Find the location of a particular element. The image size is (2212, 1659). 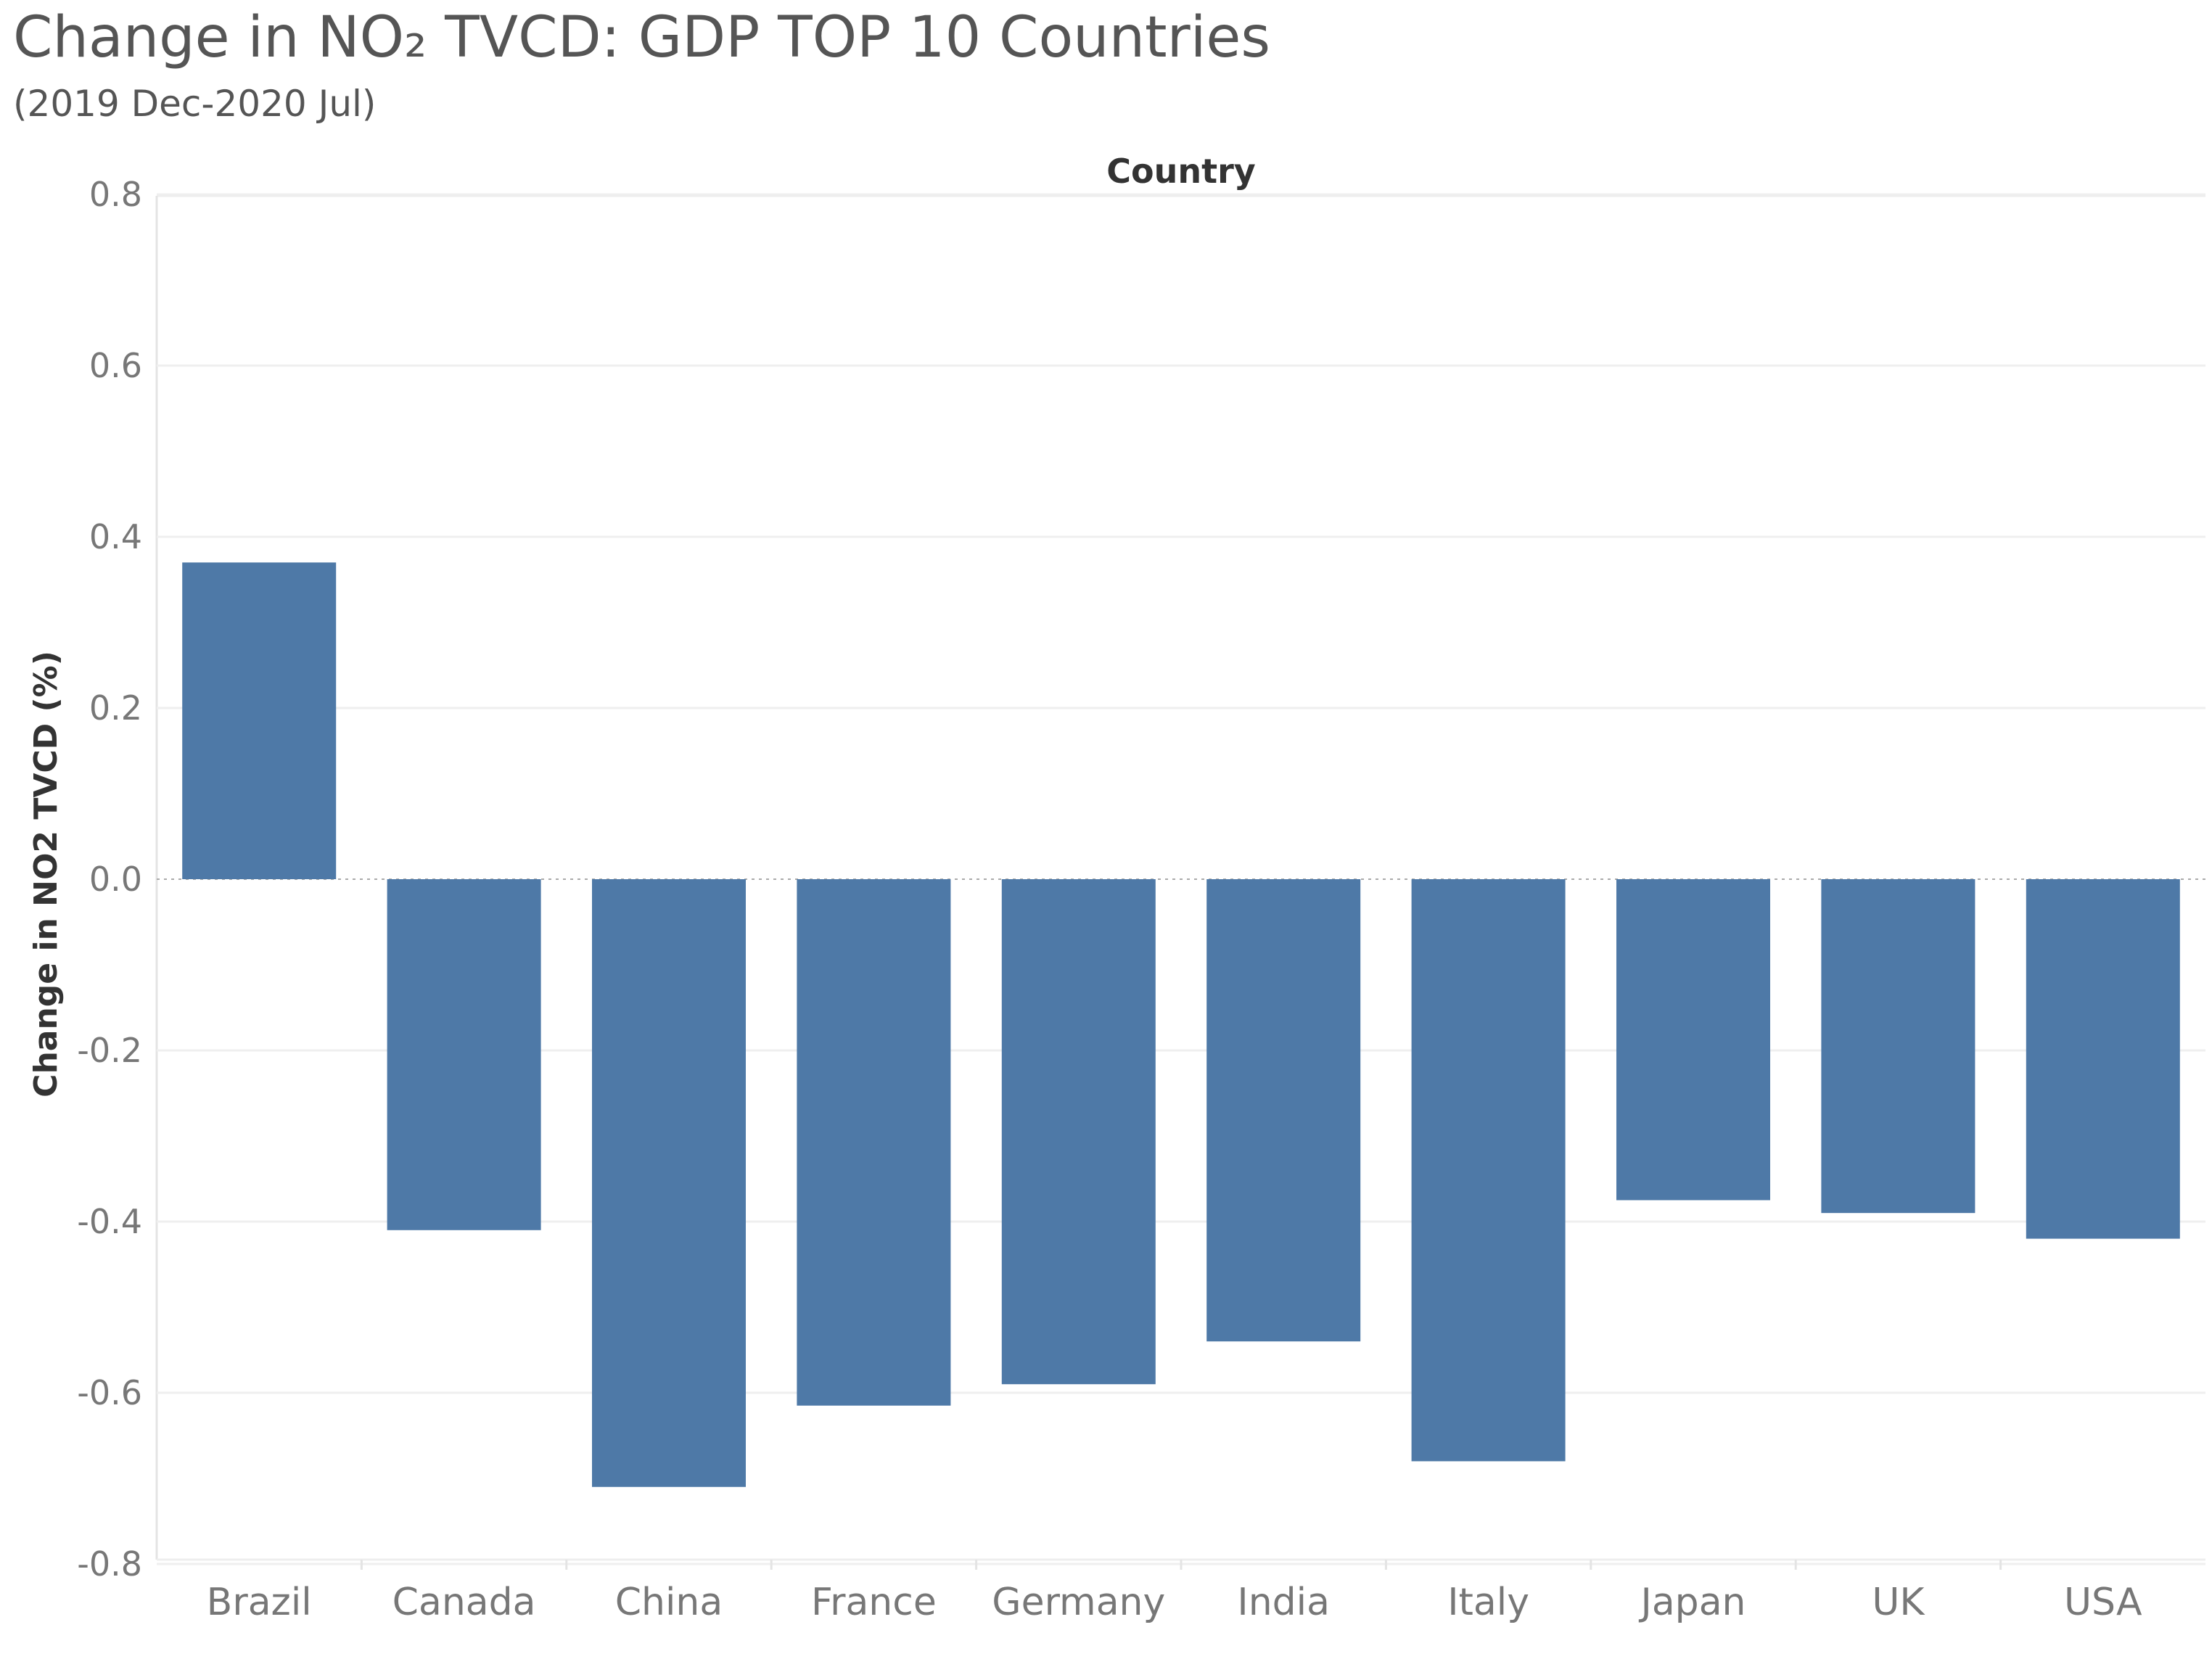

x-axis-title: Country is located at coordinates (1181, 171).